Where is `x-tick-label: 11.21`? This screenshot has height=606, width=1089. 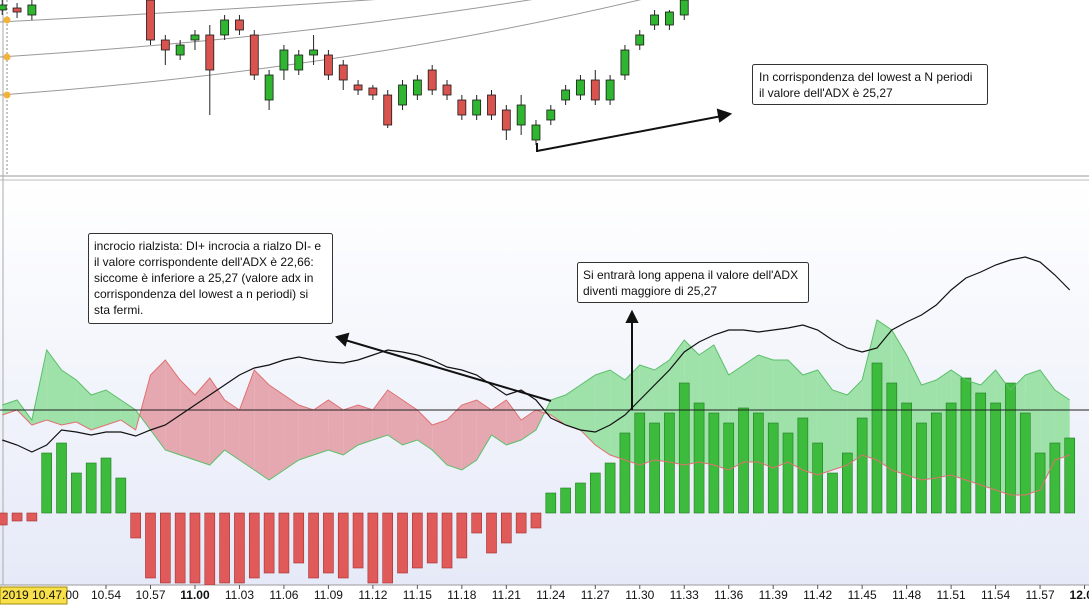
x-tick-label: 11.21 is located at coordinates (506, 595).